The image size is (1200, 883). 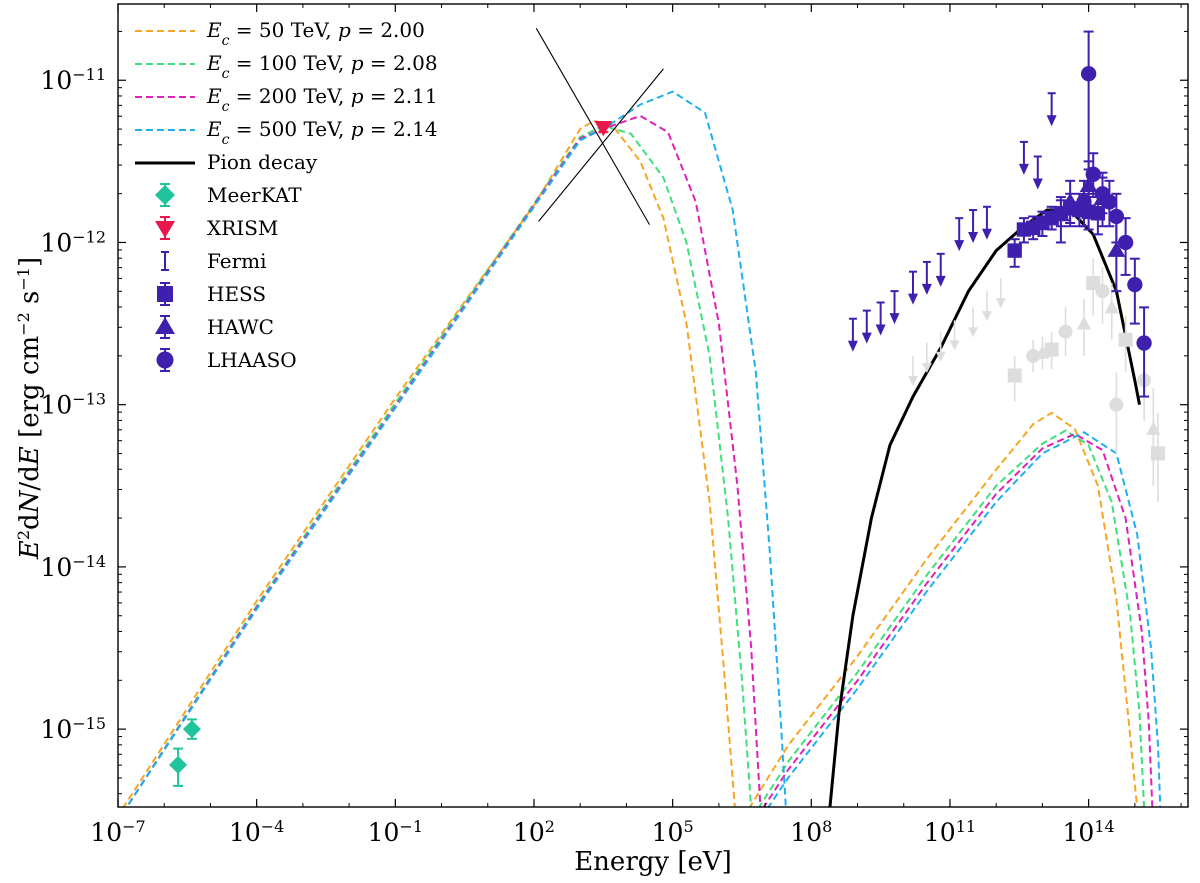 I want to click on legend-marker-xrism, so click(x=165, y=229).